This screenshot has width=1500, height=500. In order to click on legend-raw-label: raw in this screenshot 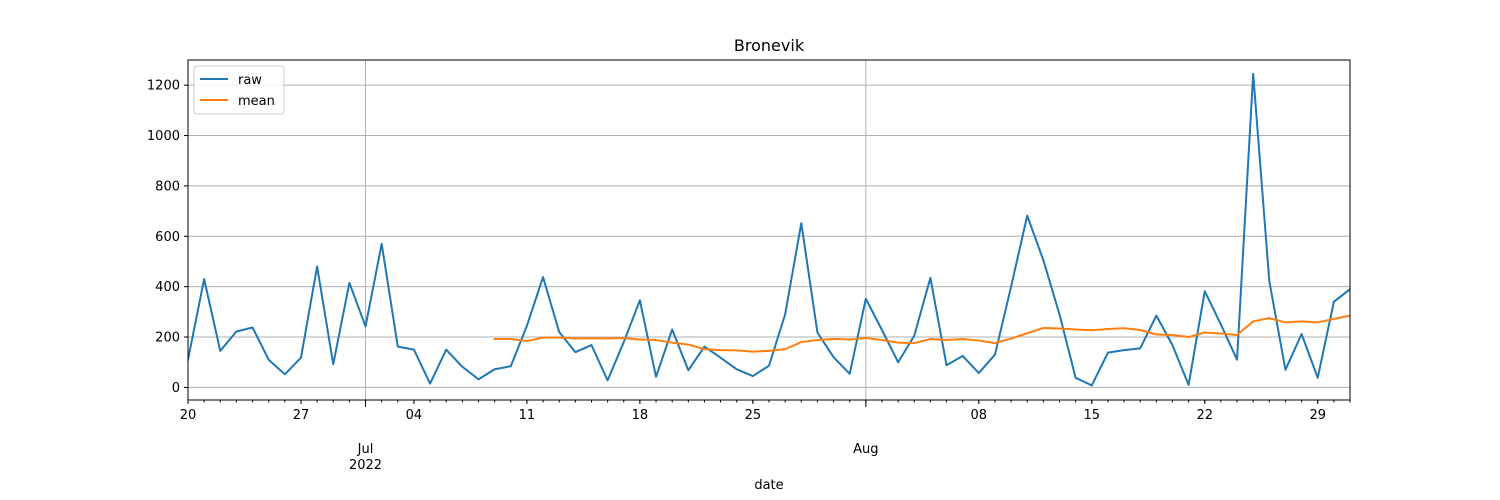, I will do `click(250, 80)`.